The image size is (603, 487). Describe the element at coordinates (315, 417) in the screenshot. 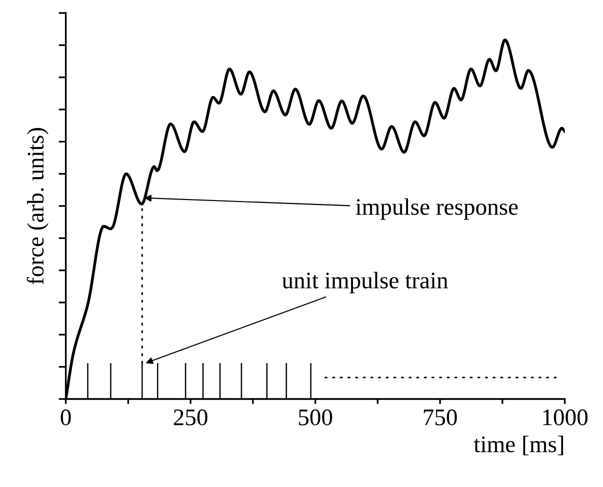

I see `x-tick-label: 500` at that location.